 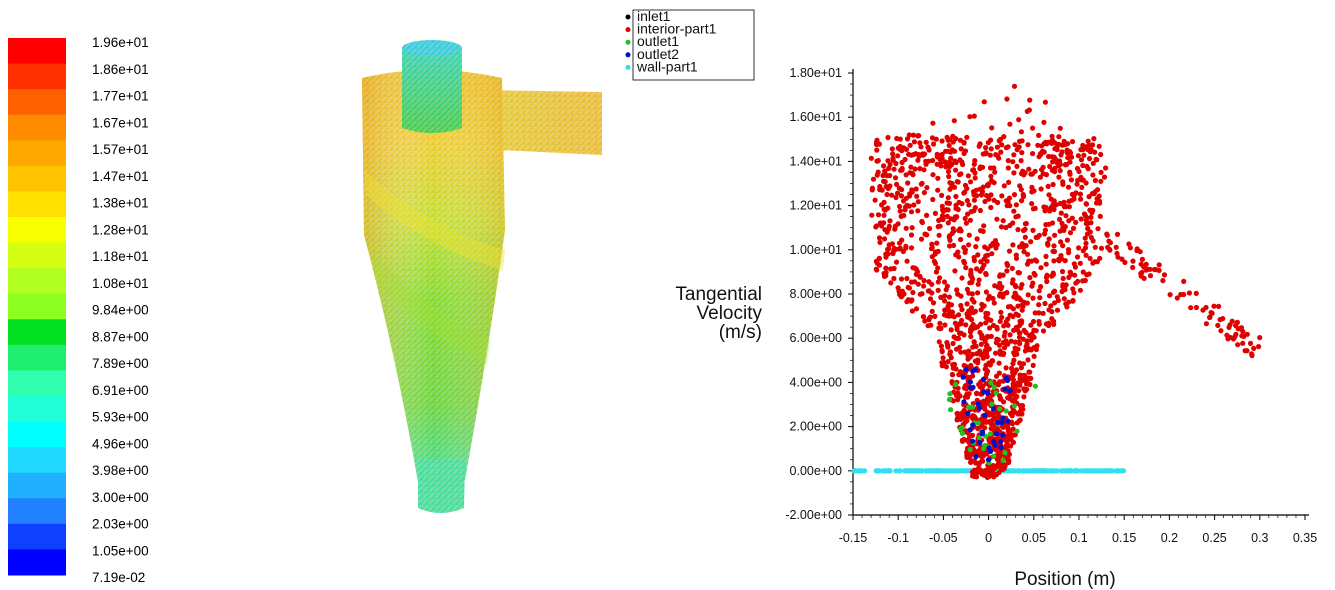 I want to click on colorbar-label: 8.87e+00, so click(x=120, y=336).